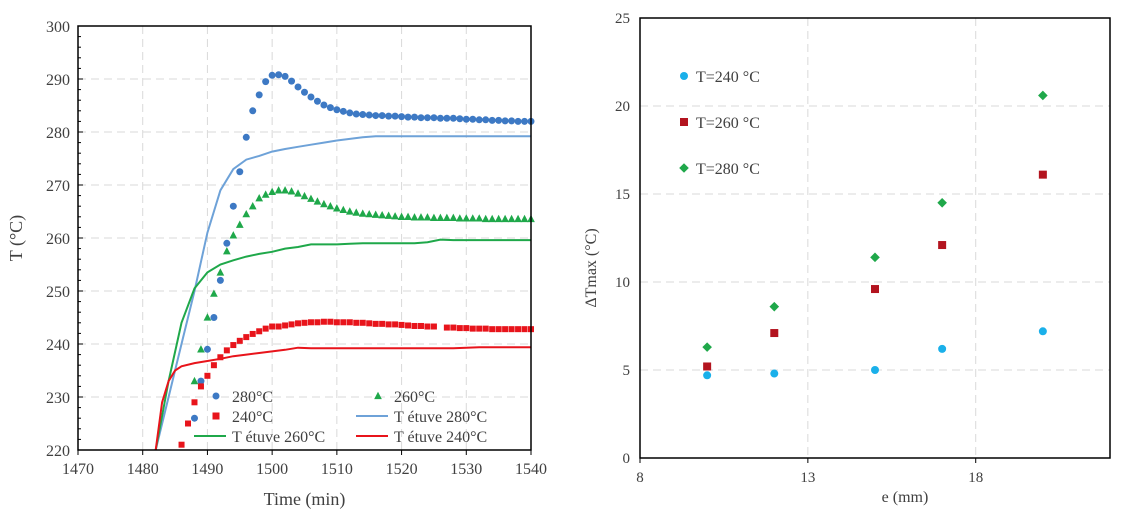  What do you see at coordinates (622, 107) in the screenshot?
I see `y-tick-label: 20` at bounding box center [622, 107].